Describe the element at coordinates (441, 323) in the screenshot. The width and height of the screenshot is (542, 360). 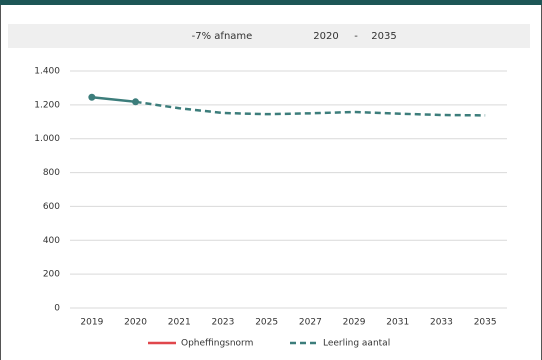
I see `x-tick-label: 2033` at that location.